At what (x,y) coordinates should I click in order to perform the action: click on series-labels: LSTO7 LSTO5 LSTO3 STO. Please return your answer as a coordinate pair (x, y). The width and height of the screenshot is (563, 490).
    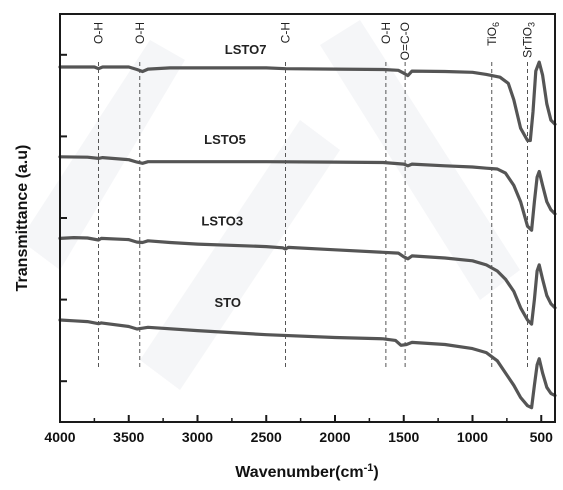
    Looking at the image, I should click on (233, 176).